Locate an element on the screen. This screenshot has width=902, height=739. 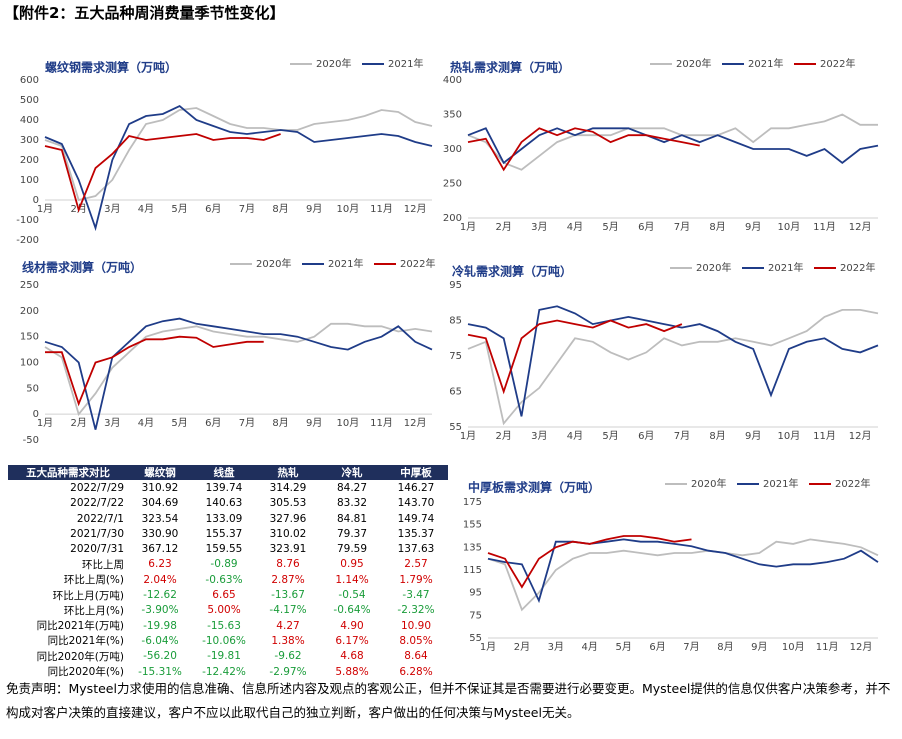
table-row: 2022/7/1 323.54 133.09 327.96 84.81 149.74 is located at coordinates (228, 518).